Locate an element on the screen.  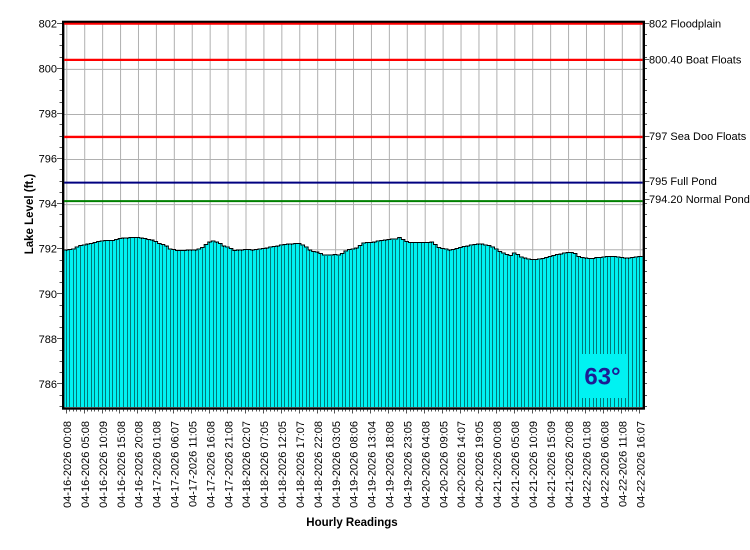
svg-text: 04-19-2026 18:08 is located at coordinates (391, 464).